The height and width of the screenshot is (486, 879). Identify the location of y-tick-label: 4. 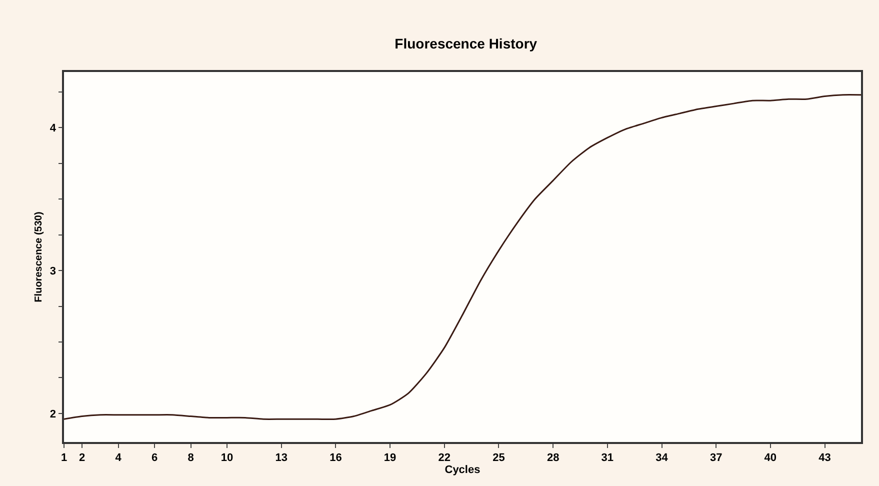
(53, 128).